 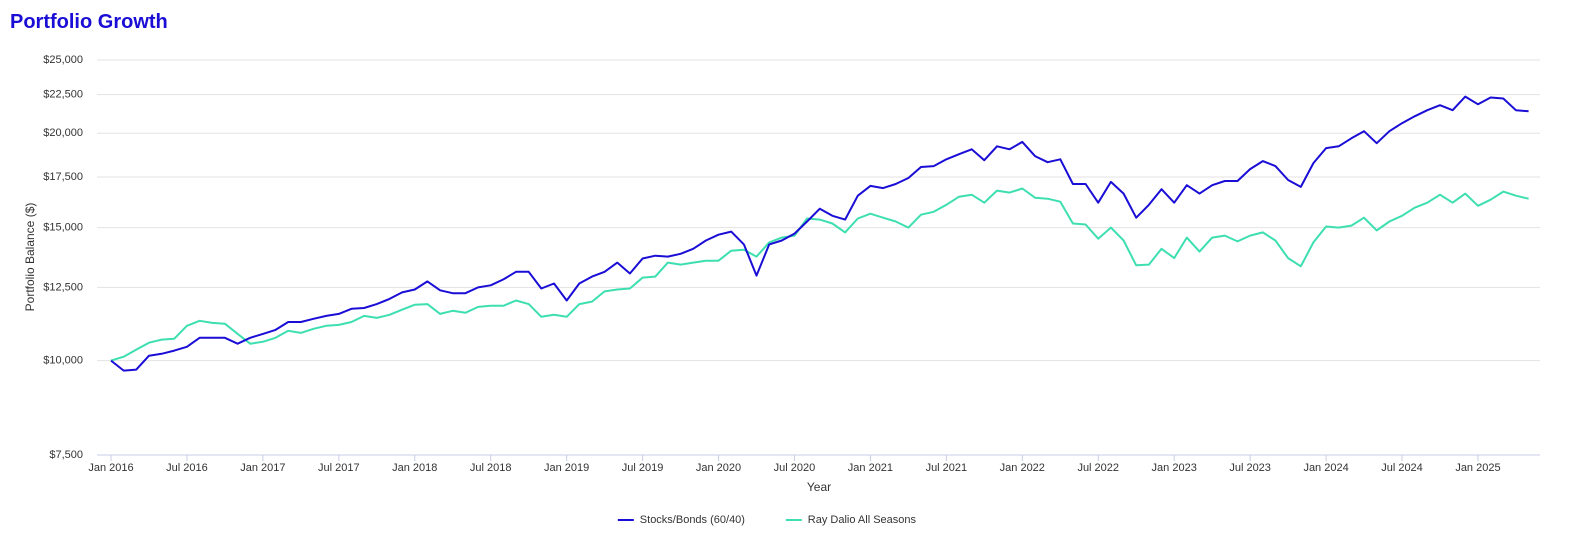 I want to click on x-tick-label: Jan 2021, so click(x=870, y=468).